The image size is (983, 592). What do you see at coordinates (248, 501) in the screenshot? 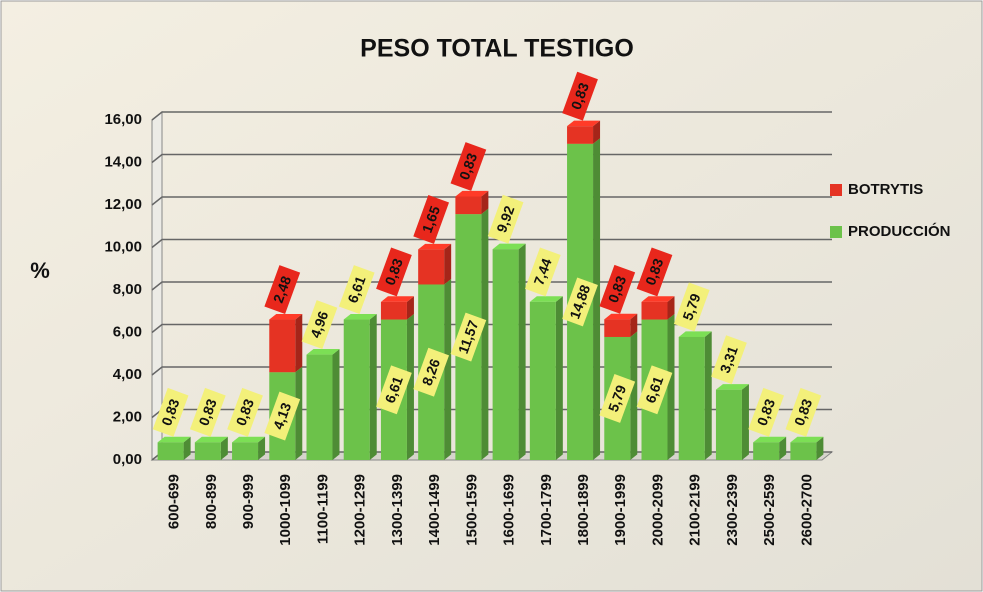
I see `x-tick-label: 900-999` at bounding box center [248, 501].